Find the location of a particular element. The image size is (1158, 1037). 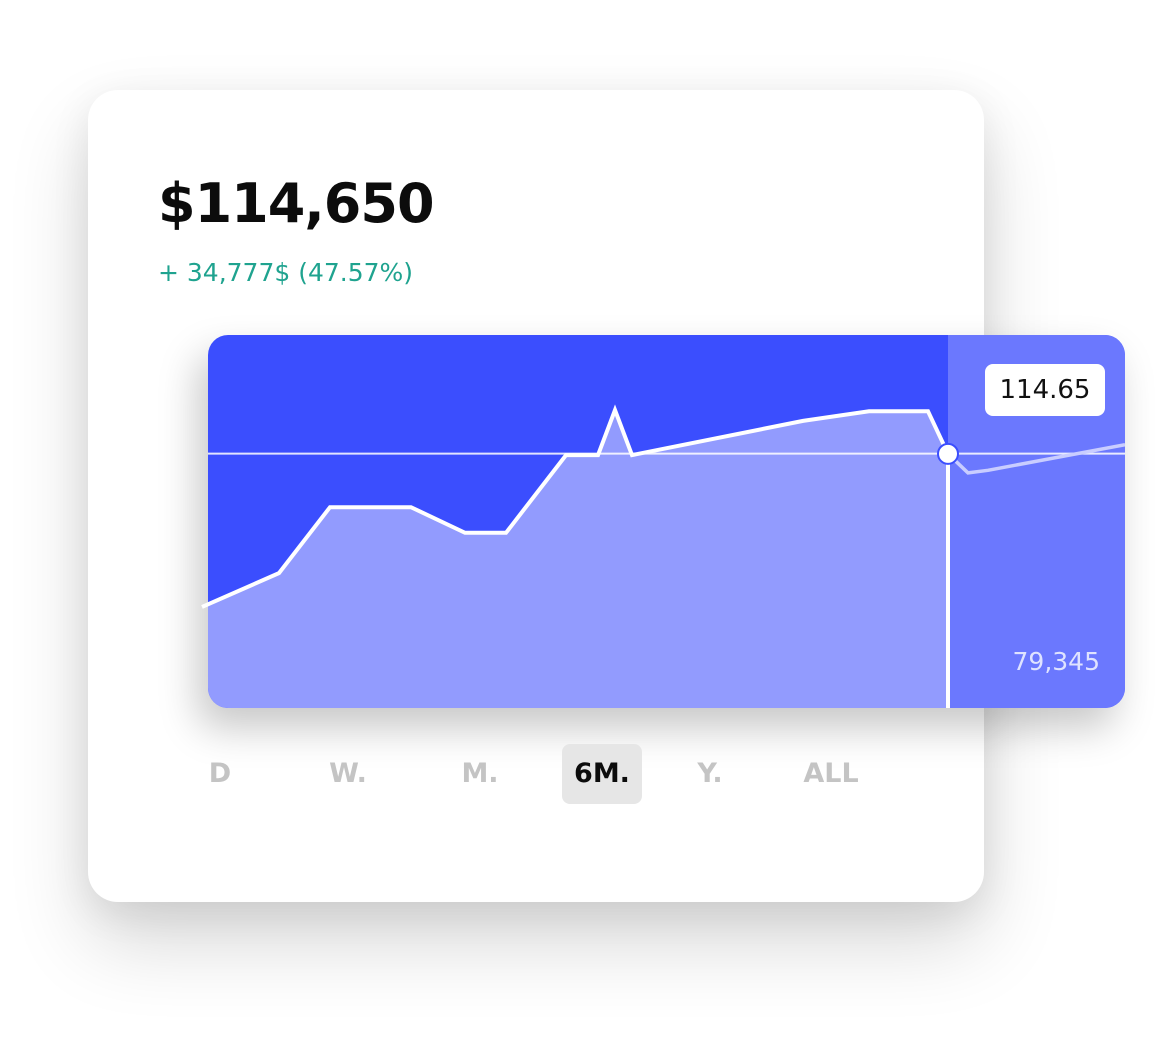

marker-point is located at coordinates (948, 453).